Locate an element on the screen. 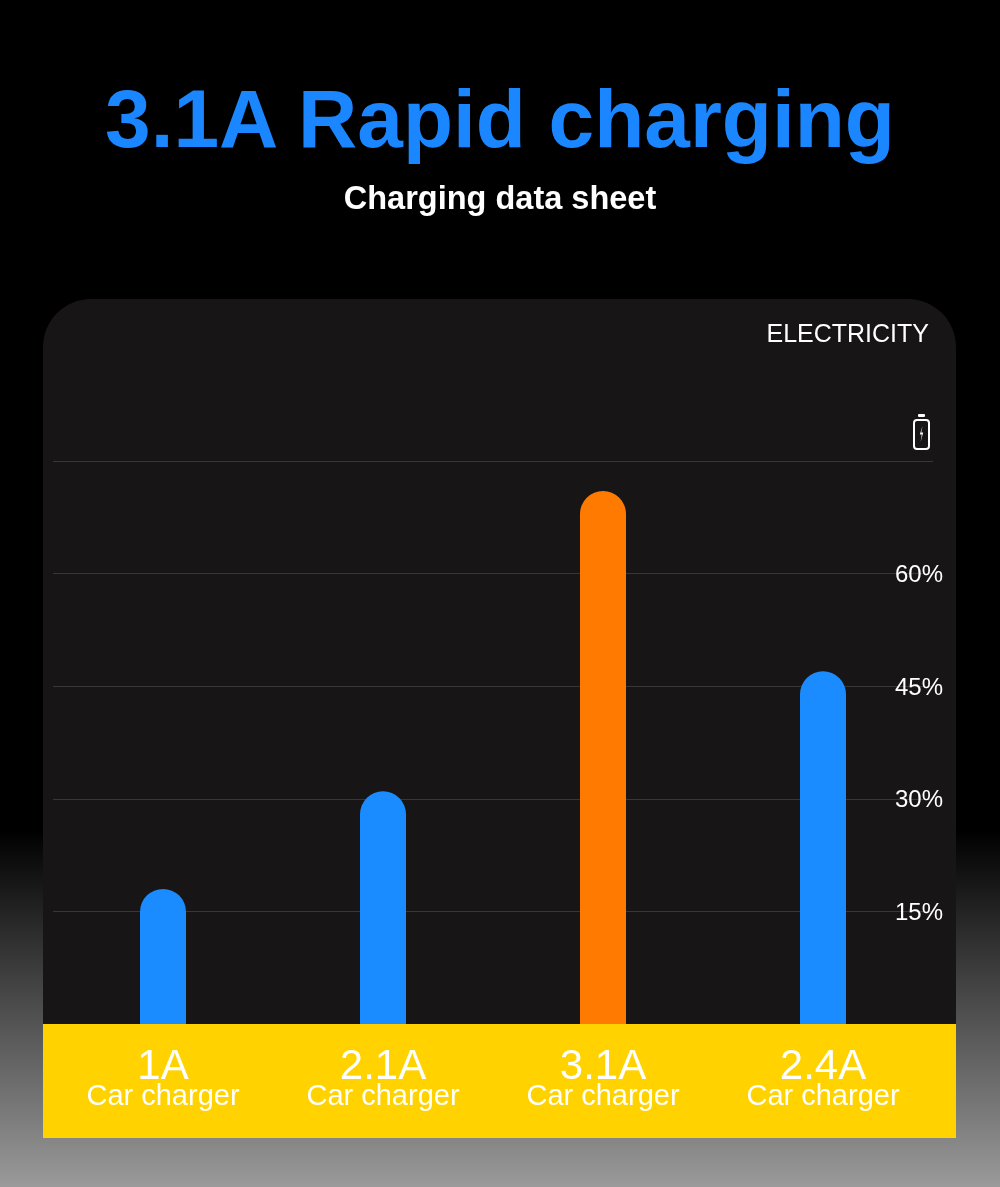  x-tick-label: 2.1A Car charger is located at coordinates (383, 1075).